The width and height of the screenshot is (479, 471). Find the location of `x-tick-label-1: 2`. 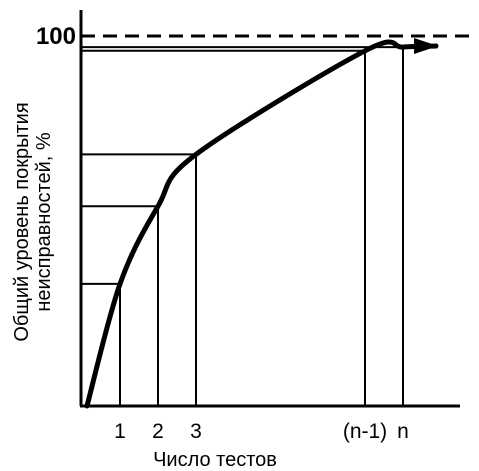

x-tick-label-1: 2 is located at coordinates (158, 431).